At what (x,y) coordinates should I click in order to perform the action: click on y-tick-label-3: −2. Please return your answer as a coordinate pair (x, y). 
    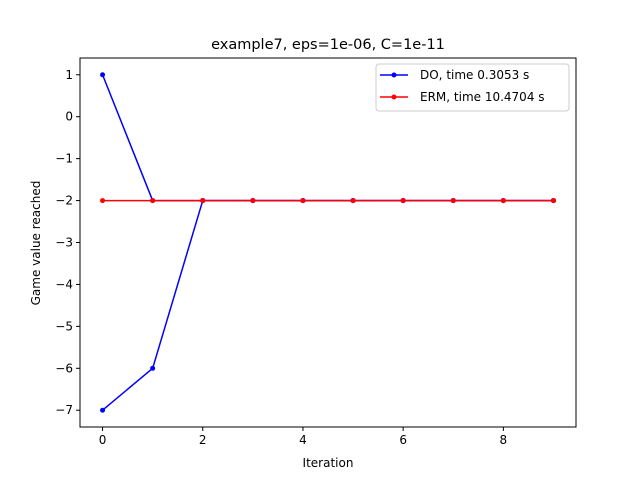
    Looking at the image, I should click on (64, 201).